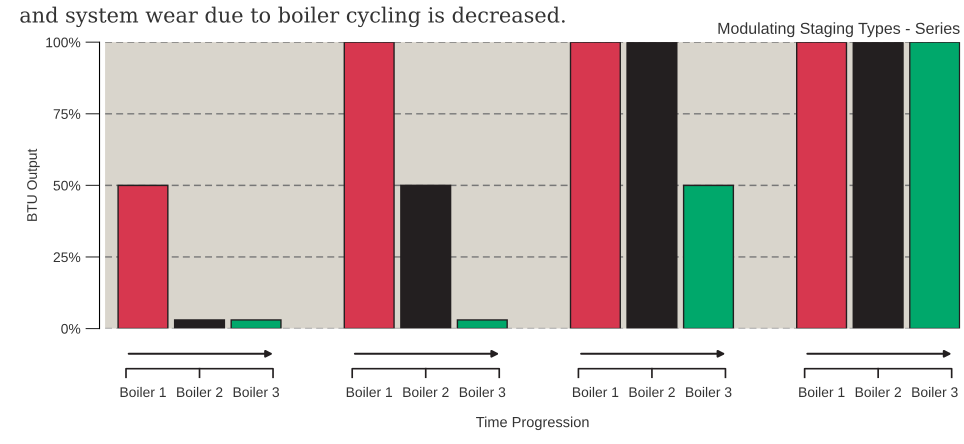 This screenshot has height=444, width=964. I want to click on y-tick-label: 50%, so click(67, 185).